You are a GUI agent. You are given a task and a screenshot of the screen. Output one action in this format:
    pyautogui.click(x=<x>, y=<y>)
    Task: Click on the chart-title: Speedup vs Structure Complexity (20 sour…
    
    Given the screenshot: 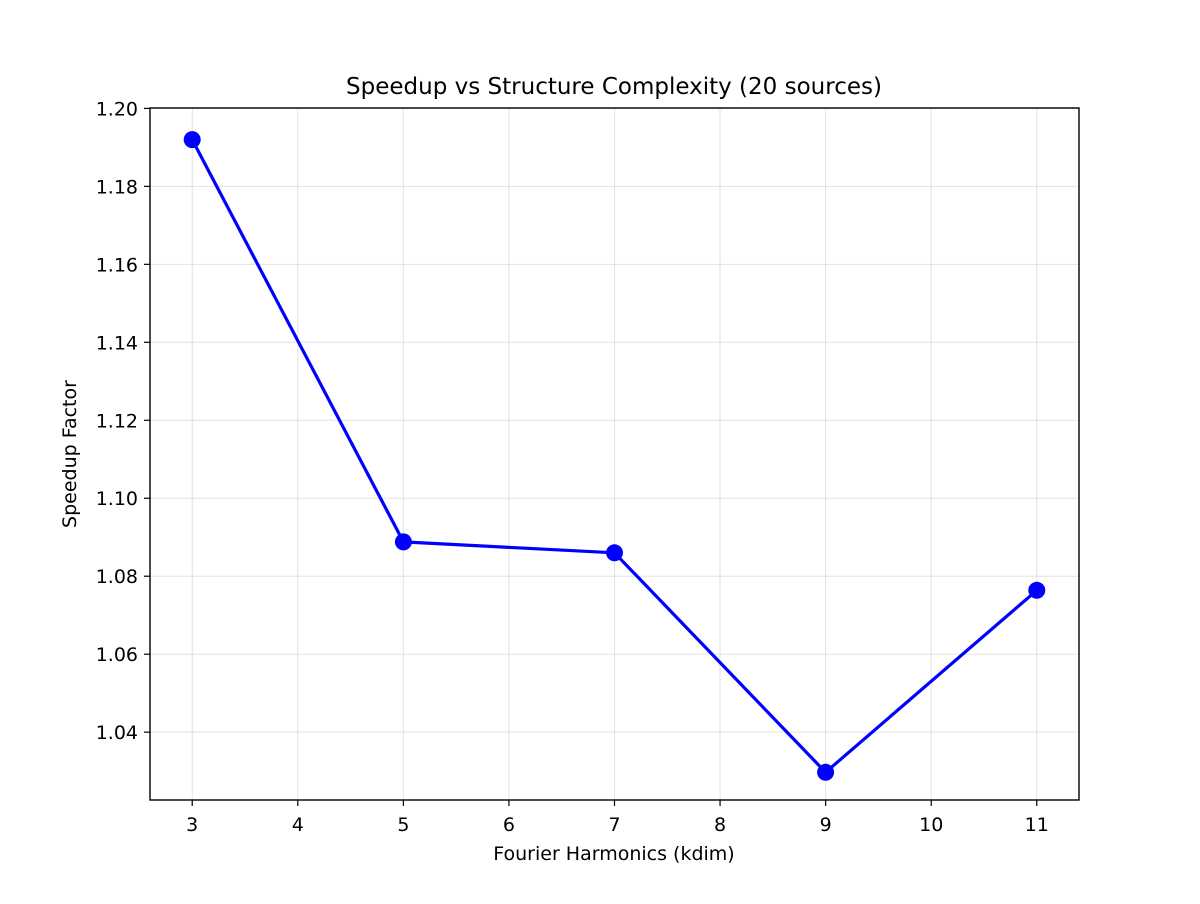 What is the action you would take?
    pyautogui.click(x=614, y=87)
    